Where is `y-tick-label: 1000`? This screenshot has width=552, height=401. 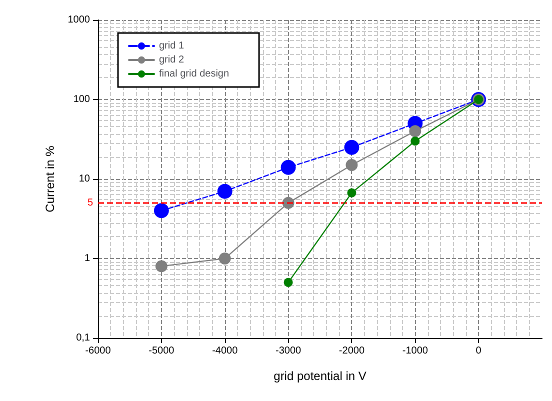 y-tick-label: 1000 is located at coordinates (79, 20).